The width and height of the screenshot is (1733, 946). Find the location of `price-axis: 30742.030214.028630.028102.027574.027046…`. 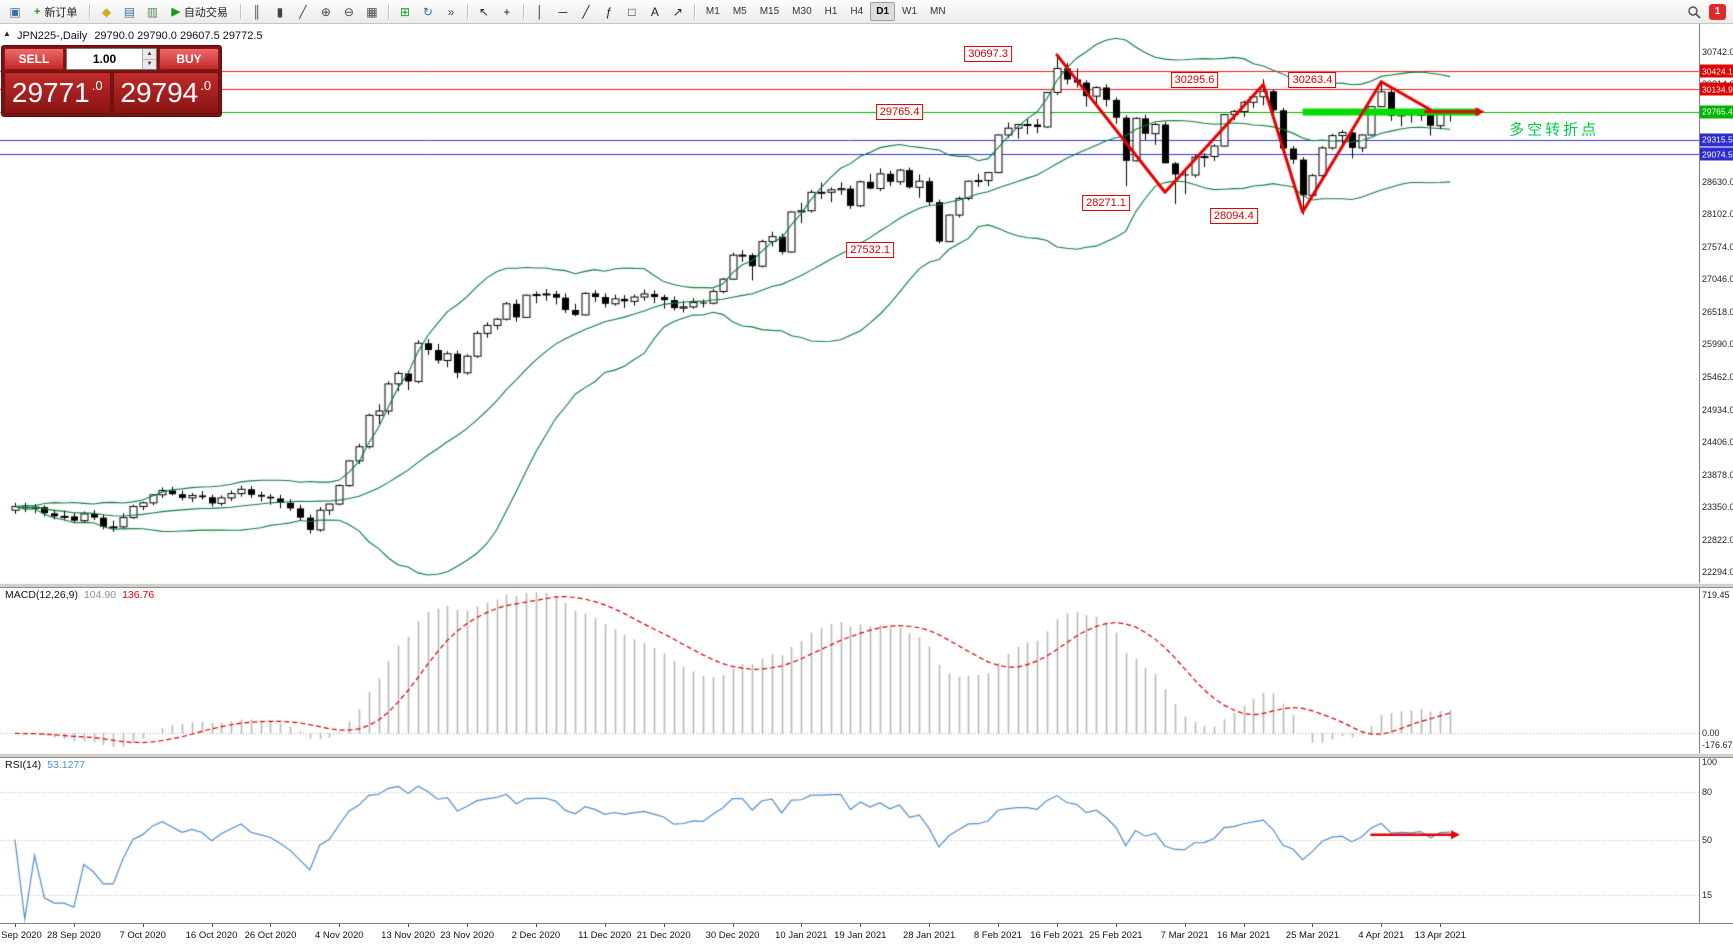

price-axis: 30742.030214.028630.028102.027574.027046… is located at coordinates (1716, 303).